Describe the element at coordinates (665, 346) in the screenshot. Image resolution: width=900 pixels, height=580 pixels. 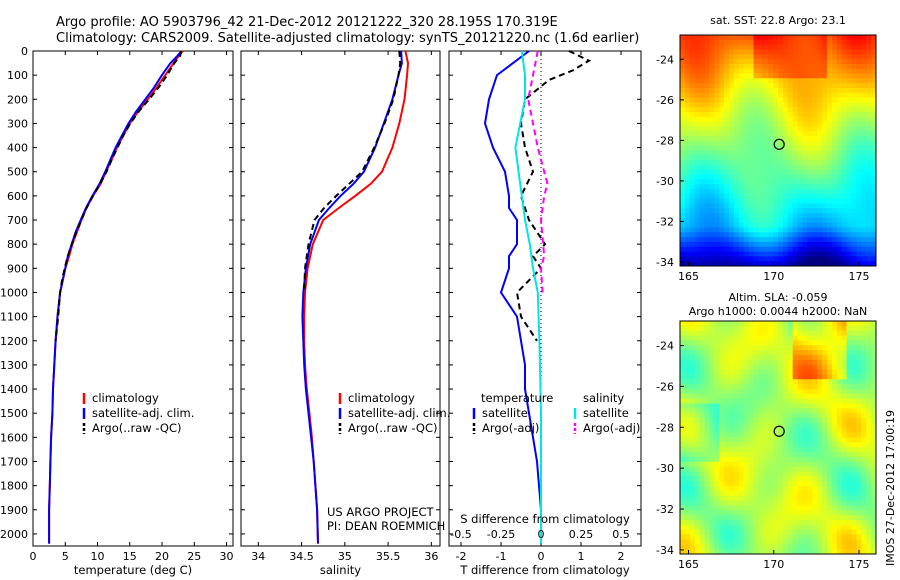
I see `sla_map-ytick-label: -24` at that location.